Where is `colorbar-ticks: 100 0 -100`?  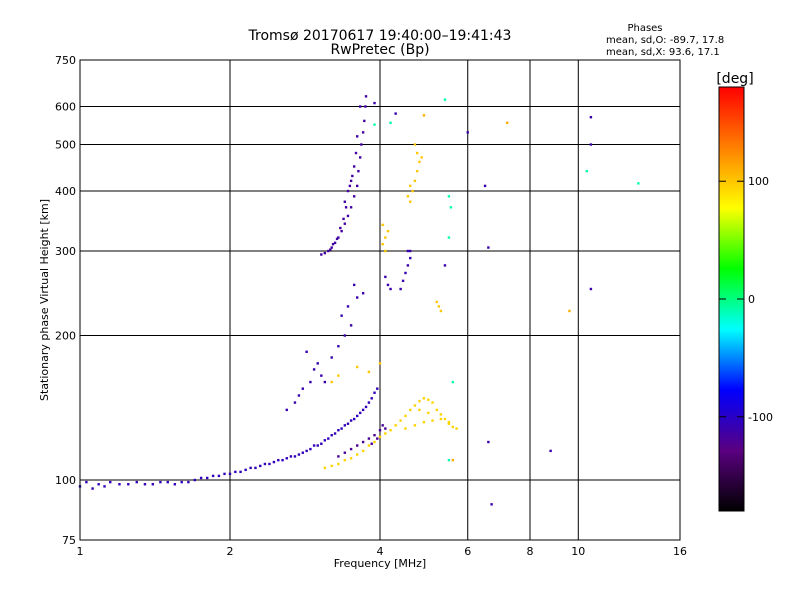 colorbar-ticks: 100 0 -100 is located at coordinates (746, 299).